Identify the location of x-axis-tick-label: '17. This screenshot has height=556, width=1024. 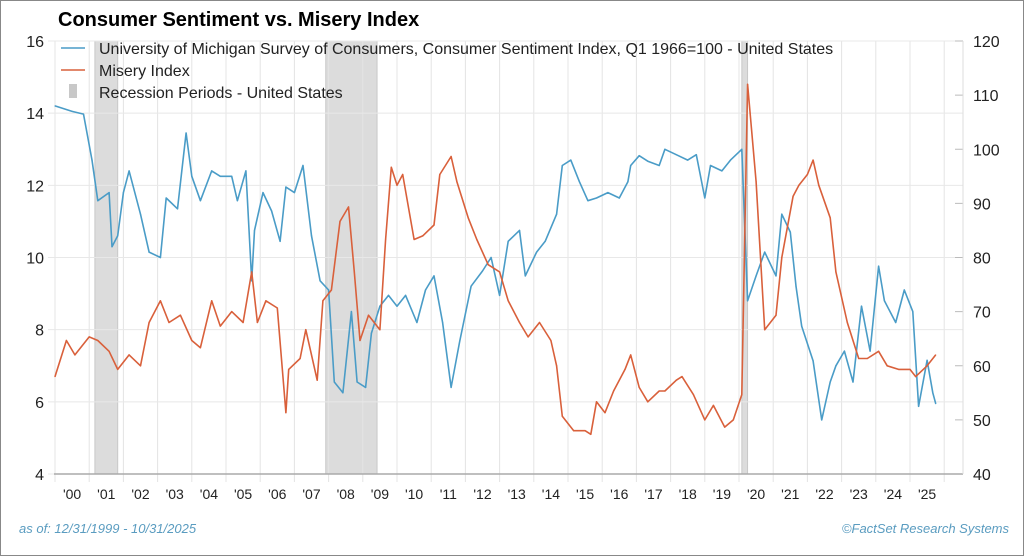
(653, 494).